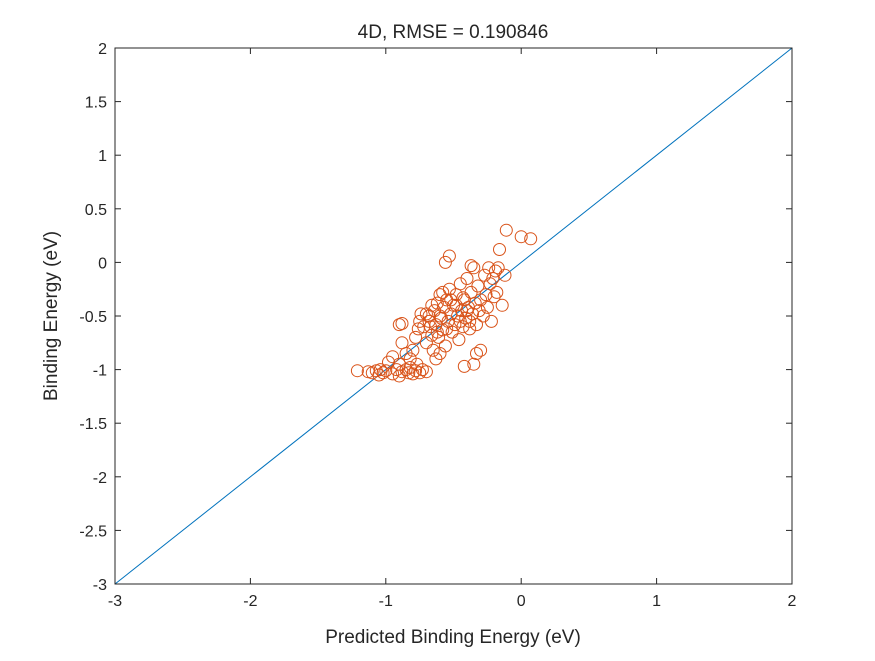  Describe the element at coordinates (100, 371) in the screenshot. I see `y-tick-label: -1` at that location.